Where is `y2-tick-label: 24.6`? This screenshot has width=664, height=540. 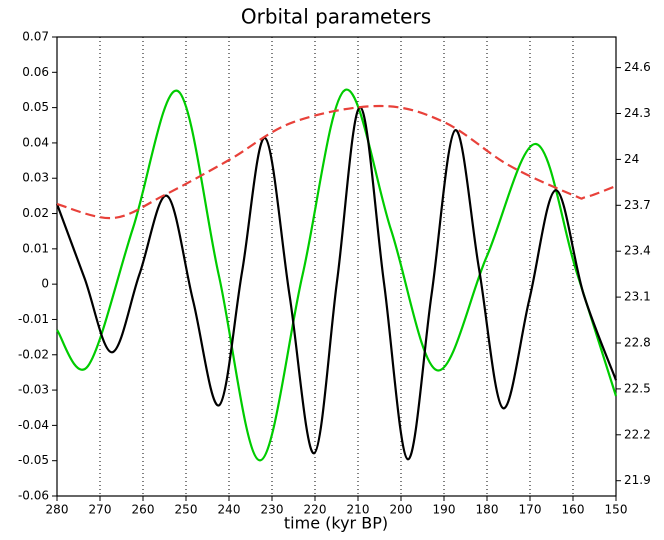
y2-tick-label: 24.6 is located at coordinates (637, 67).